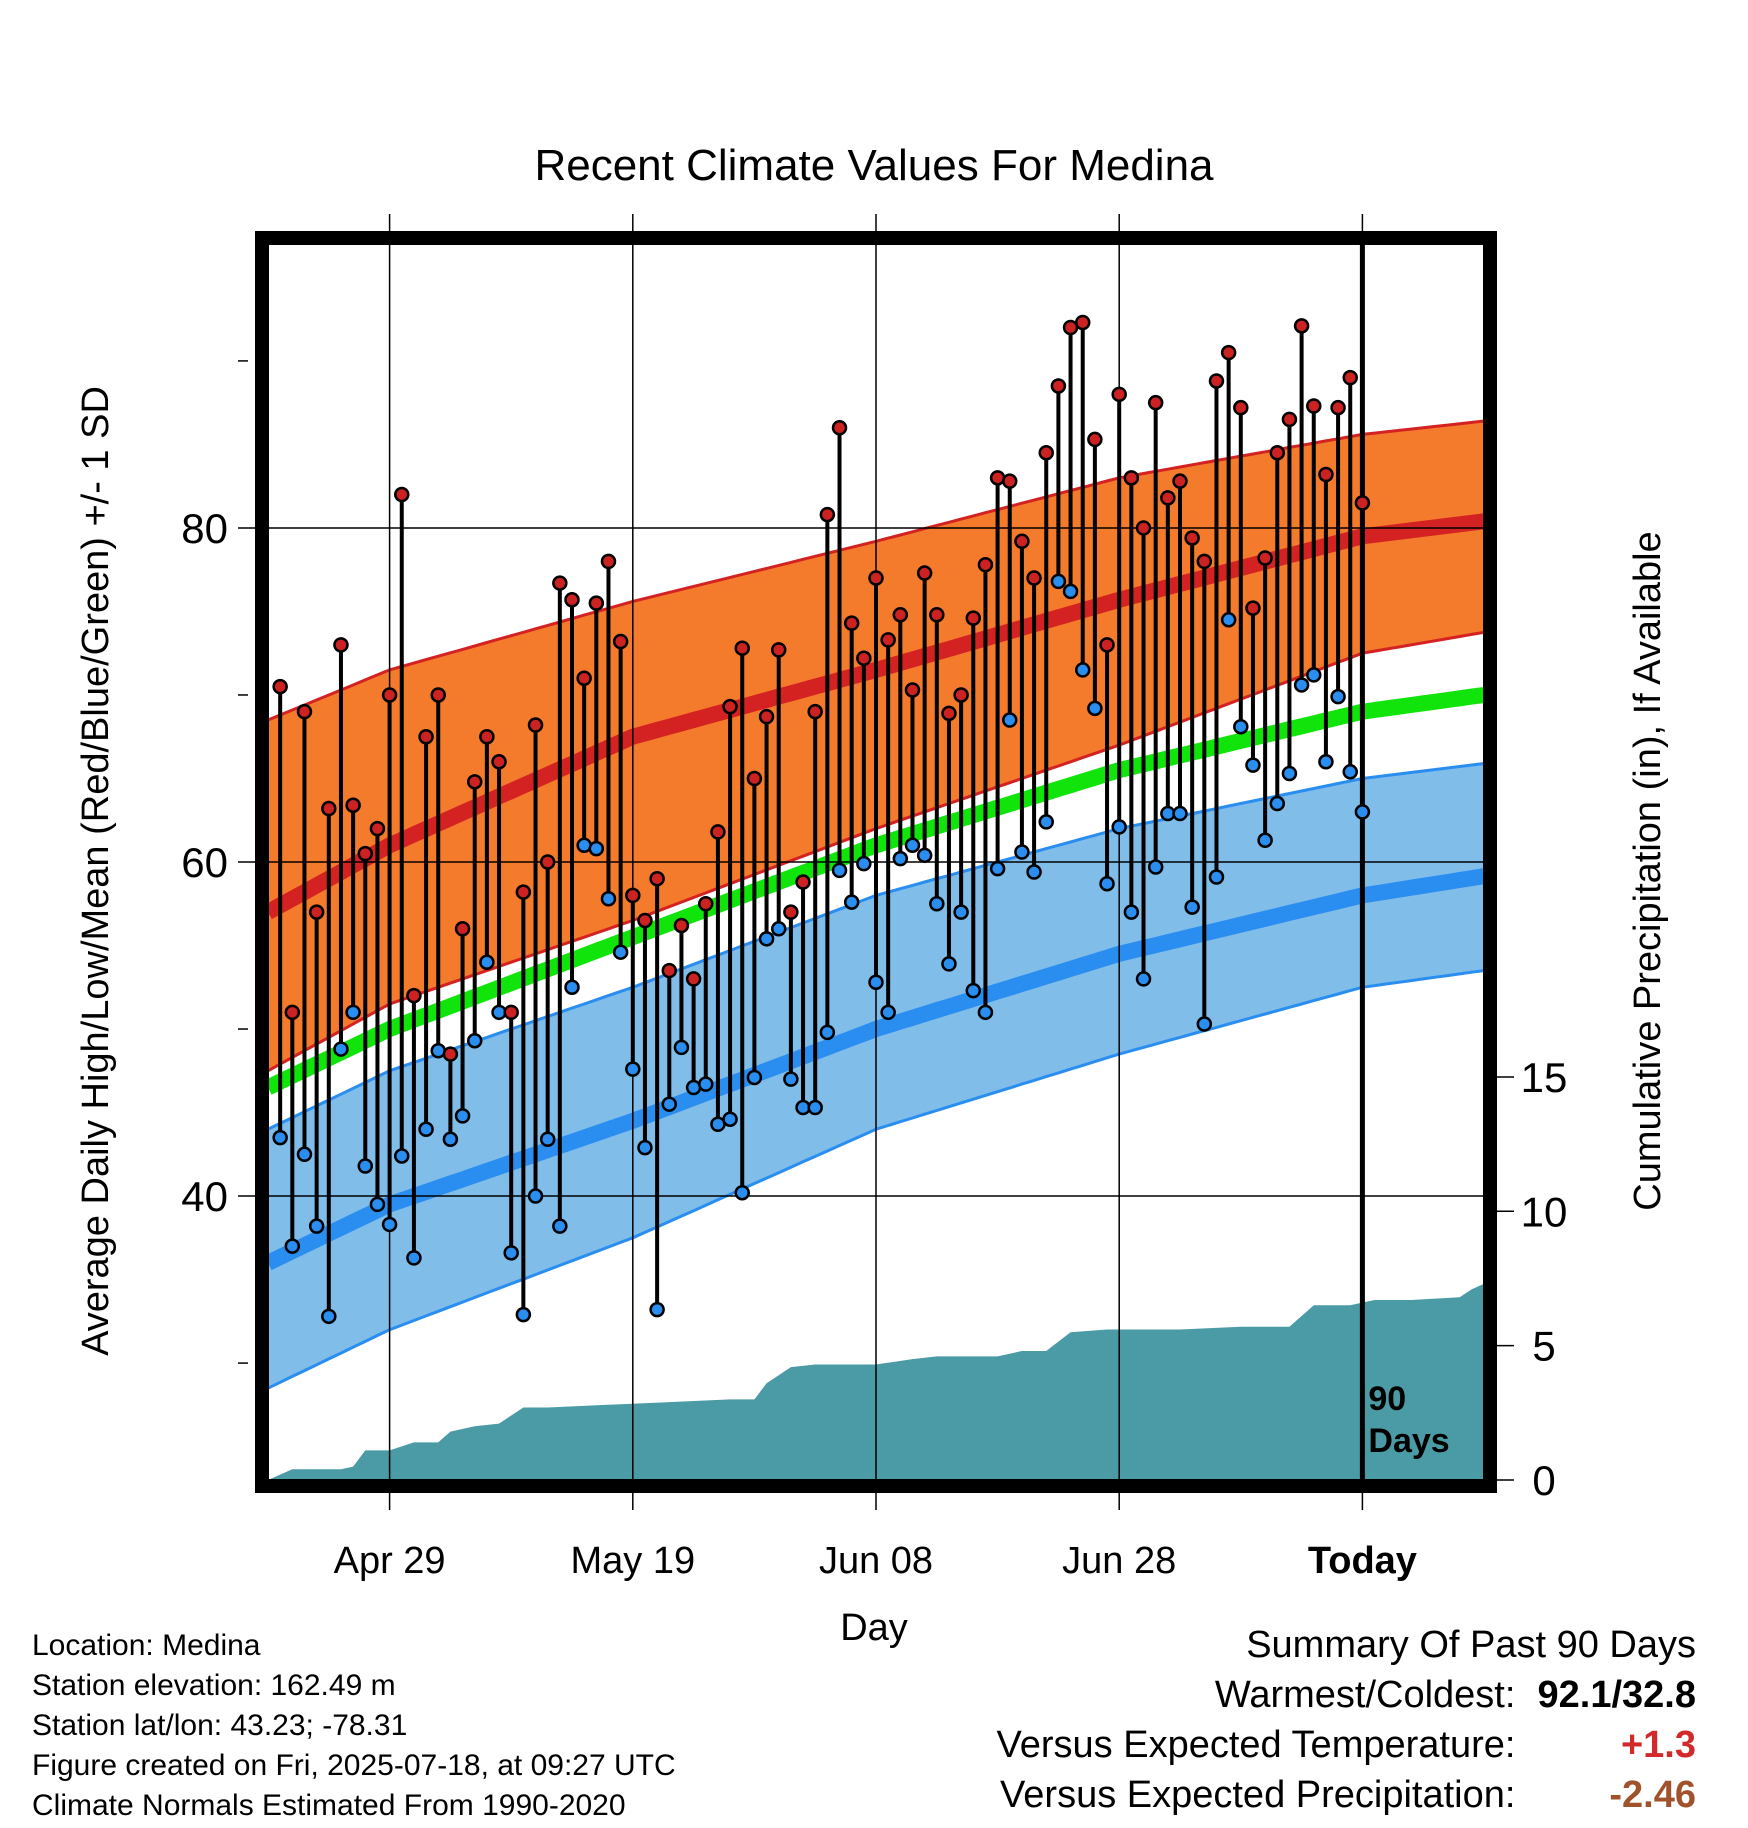 The width and height of the screenshot is (1748, 1828). I want to click on normals-text: Climate Normals Estimated From 1990-2020, so click(329, 1805).